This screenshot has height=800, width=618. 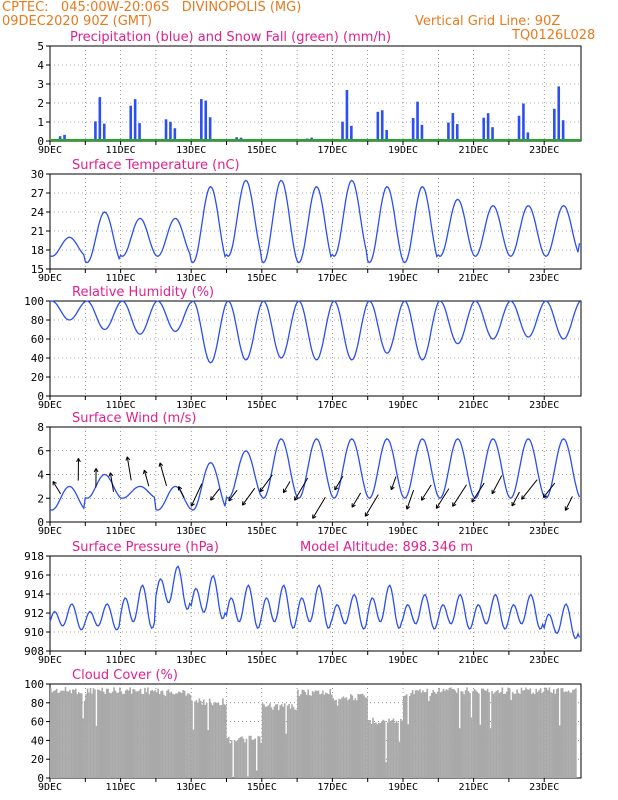 What do you see at coordinates (37, 703) in the screenshot?
I see `y-tick-label: 80` at bounding box center [37, 703].